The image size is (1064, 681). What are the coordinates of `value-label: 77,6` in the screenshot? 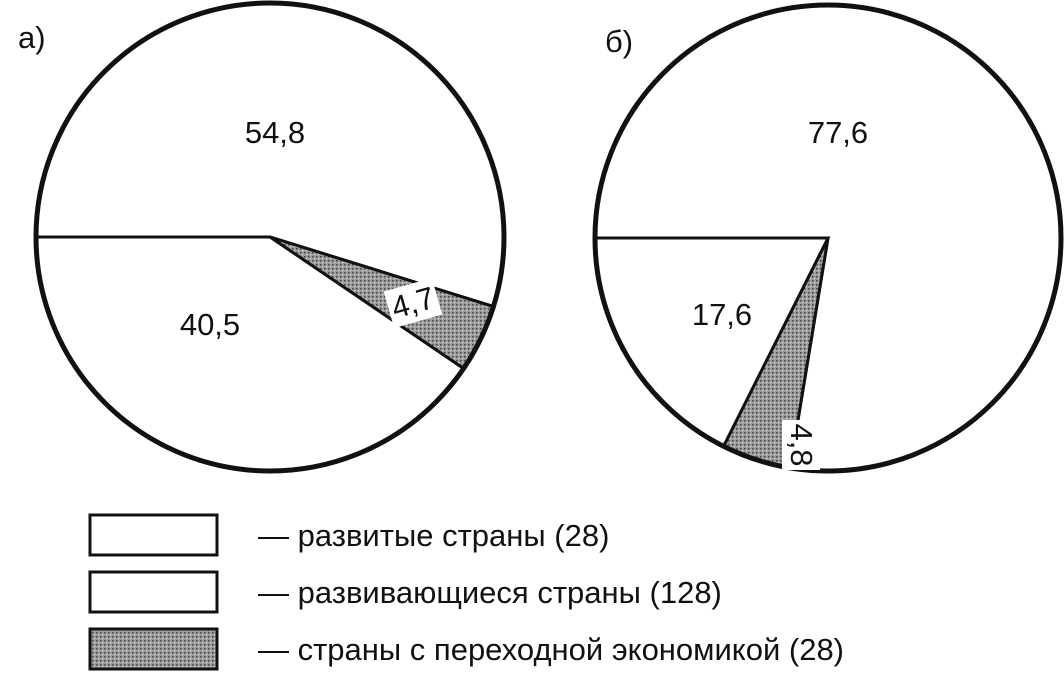 It's located at (838, 132).